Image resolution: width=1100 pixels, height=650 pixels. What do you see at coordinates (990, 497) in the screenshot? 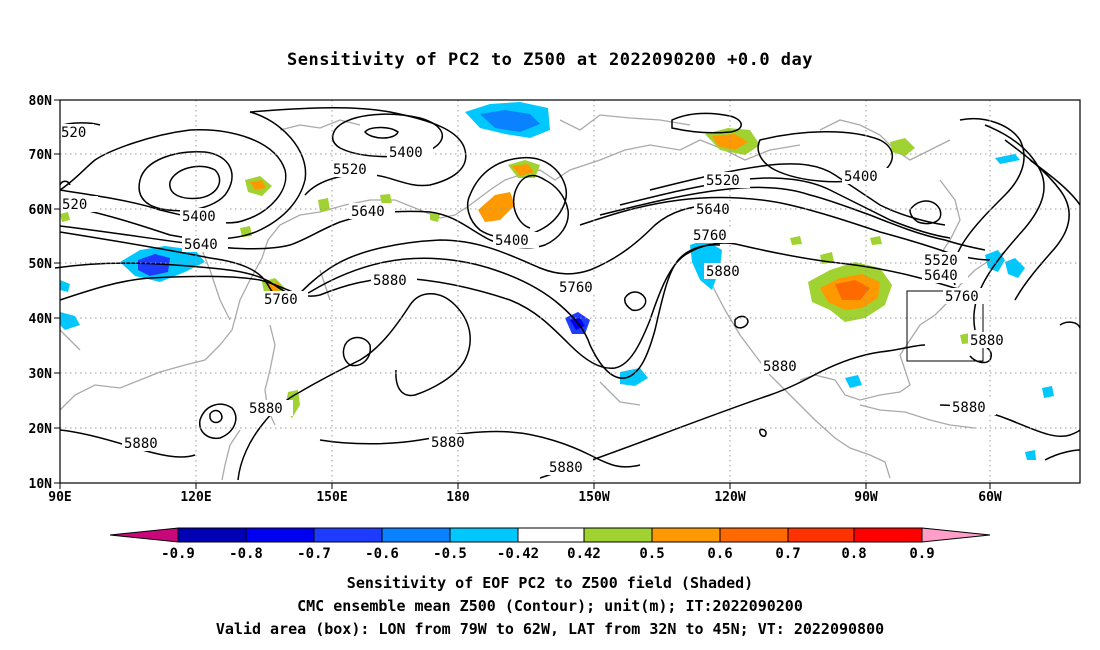
I see `lon-label: 60W` at bounding box center [990, 497].